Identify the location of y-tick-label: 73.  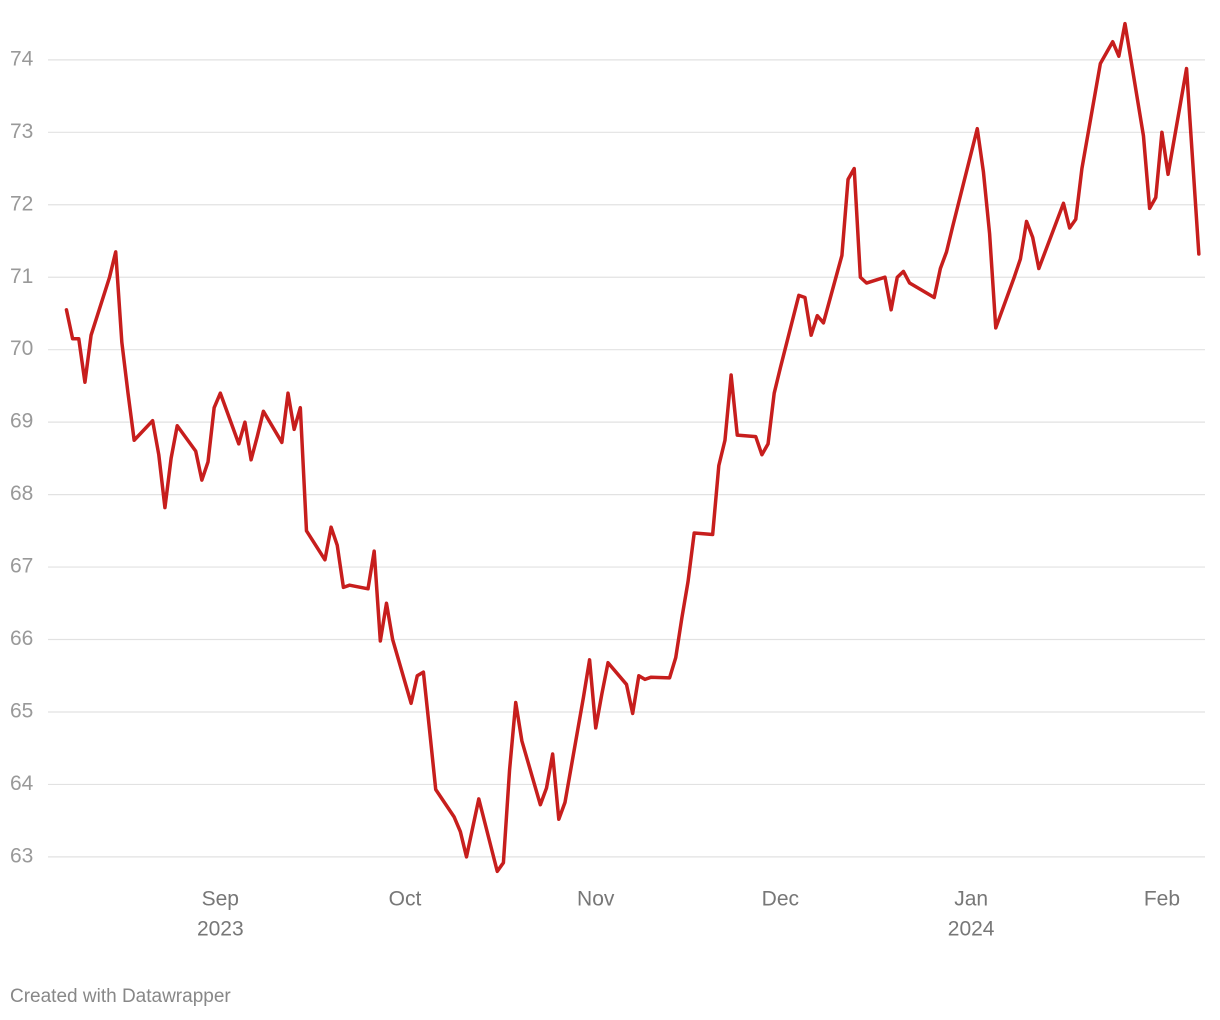
(21, 131).